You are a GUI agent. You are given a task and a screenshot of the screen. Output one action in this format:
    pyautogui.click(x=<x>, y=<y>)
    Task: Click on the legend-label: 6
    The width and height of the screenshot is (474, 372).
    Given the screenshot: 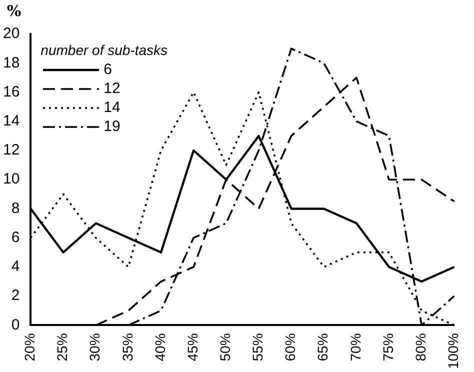 What is the action you would take?
    pyautogui.click(x=108, y=69)
    